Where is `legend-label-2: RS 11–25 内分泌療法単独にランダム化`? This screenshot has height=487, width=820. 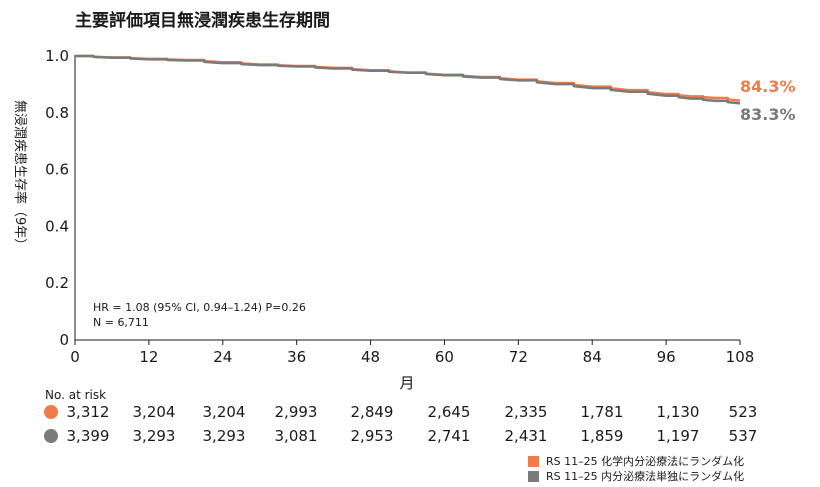
legend-label-2: RS 11–25 内分泌療法単独にランダム化 is located at coordinates (645, 476).